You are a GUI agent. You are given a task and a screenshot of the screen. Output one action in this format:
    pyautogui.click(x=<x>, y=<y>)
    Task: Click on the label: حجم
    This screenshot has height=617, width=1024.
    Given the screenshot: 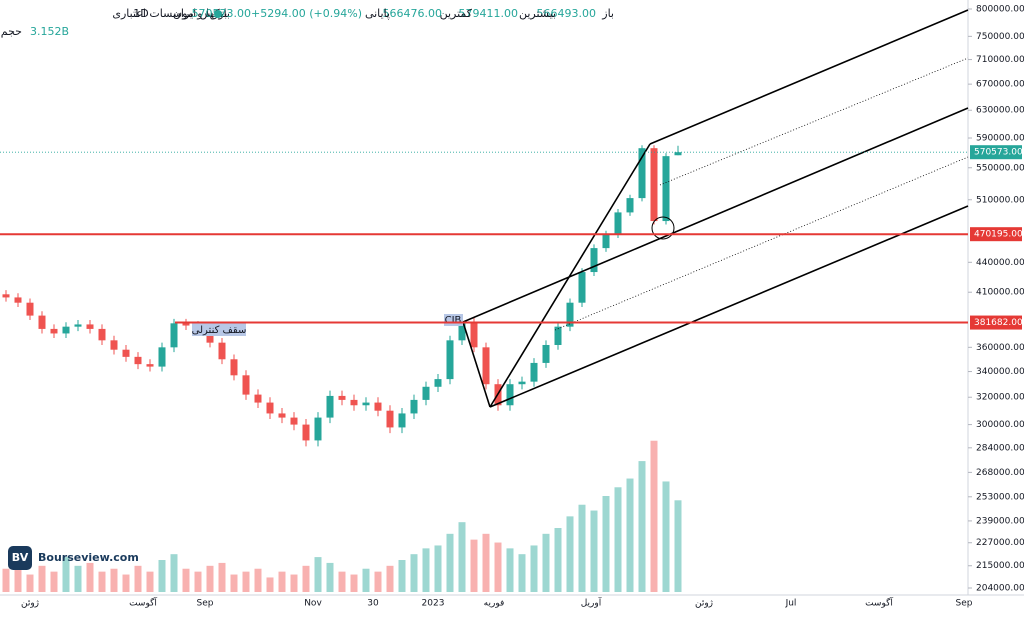 What is the action you would take?
    pyautogui.click(x=11, y=31)
    